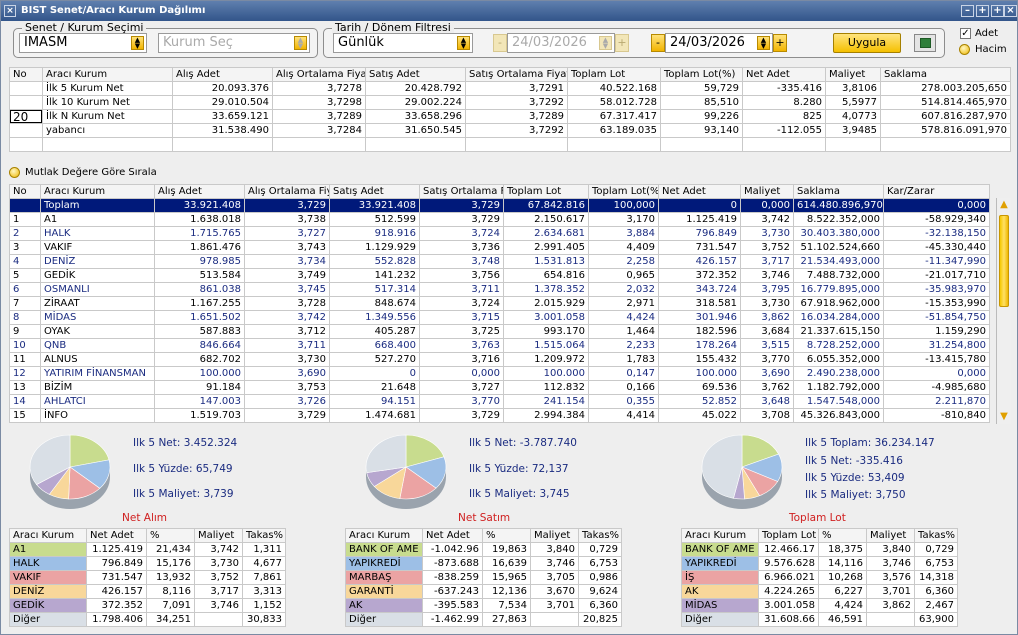 This screenshot has width=1018, height=635. I want to click on column-header: Toplam Lot(%, so click(623, 191).